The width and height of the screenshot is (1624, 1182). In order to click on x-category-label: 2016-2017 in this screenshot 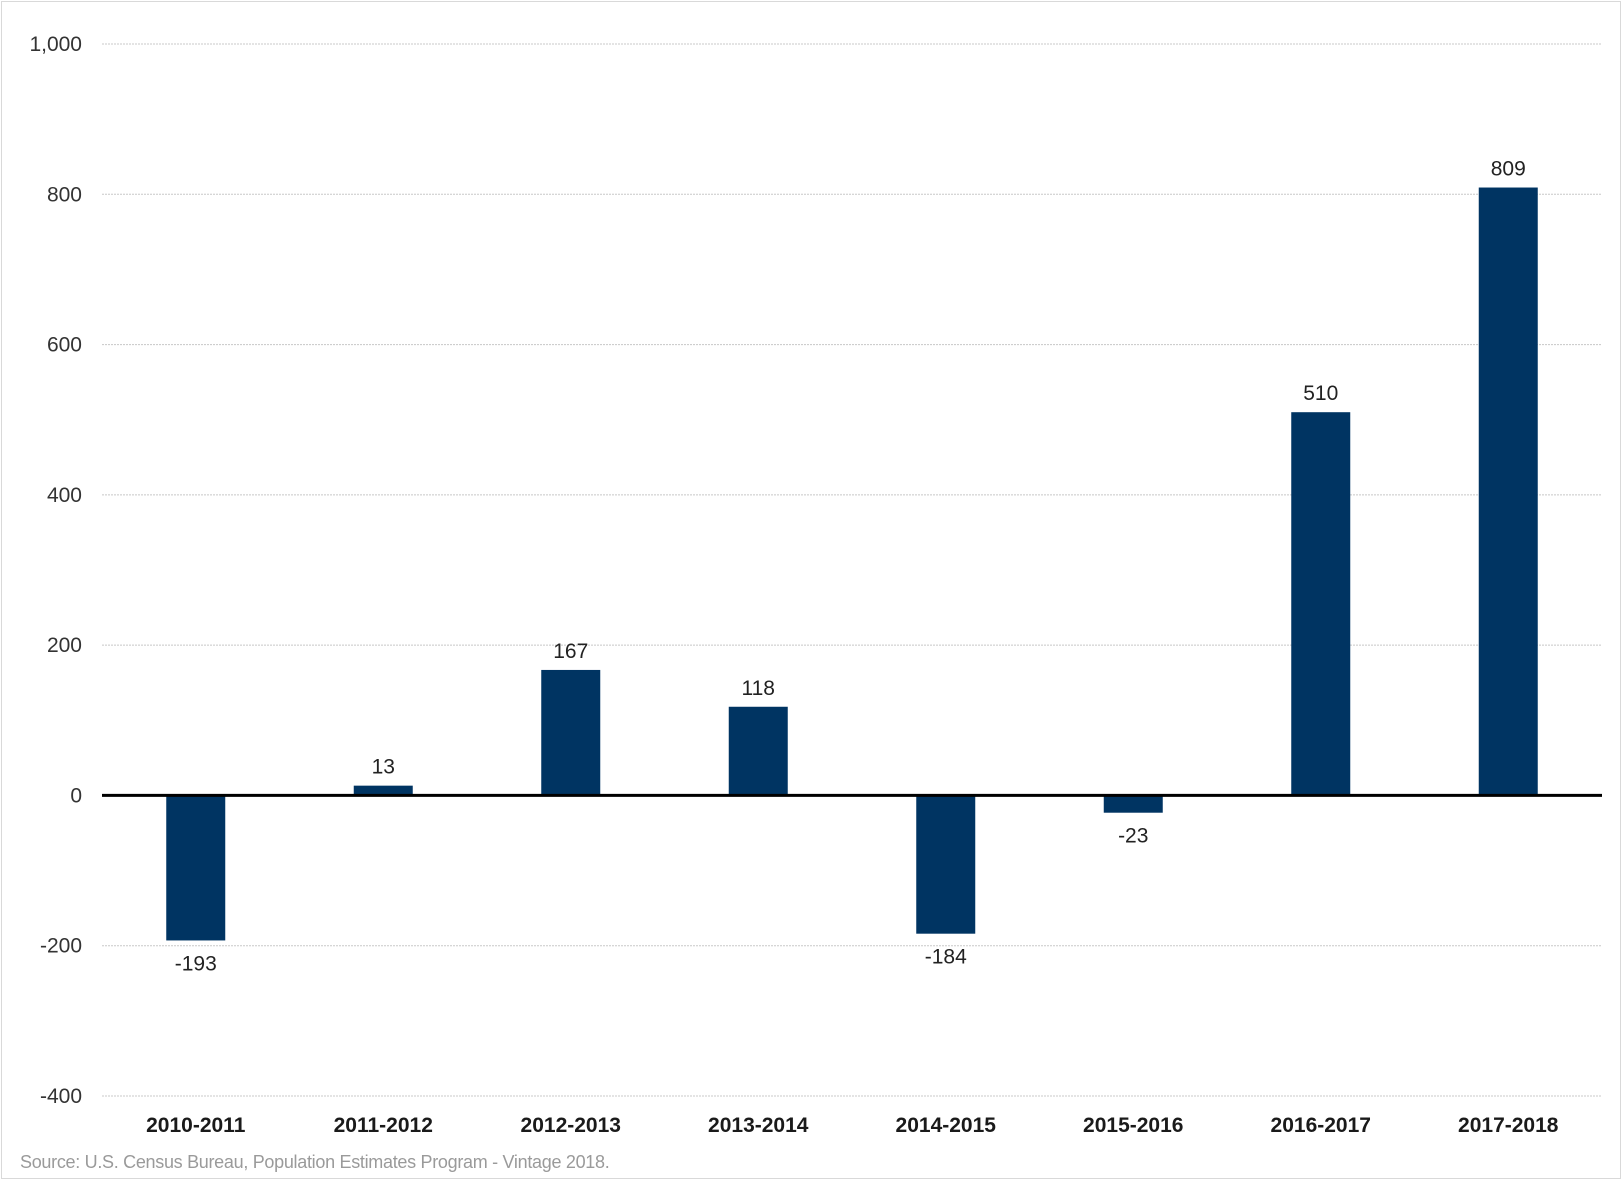, I will do `click(1321, 1125)`.